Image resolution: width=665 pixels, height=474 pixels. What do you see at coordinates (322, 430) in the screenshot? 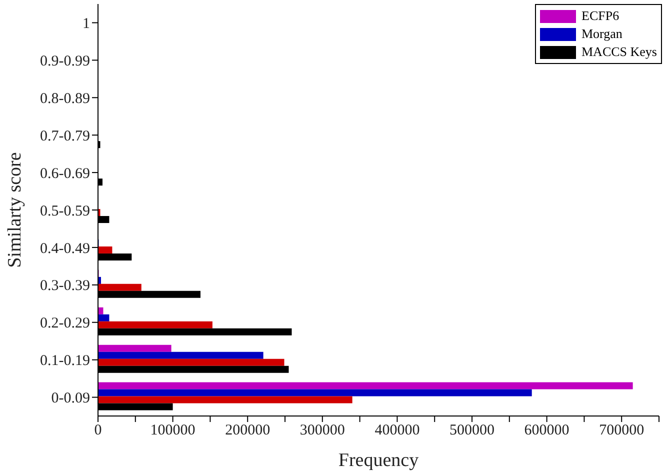
I see `x-tick-label: 300000` at bounding box center [322, 430].